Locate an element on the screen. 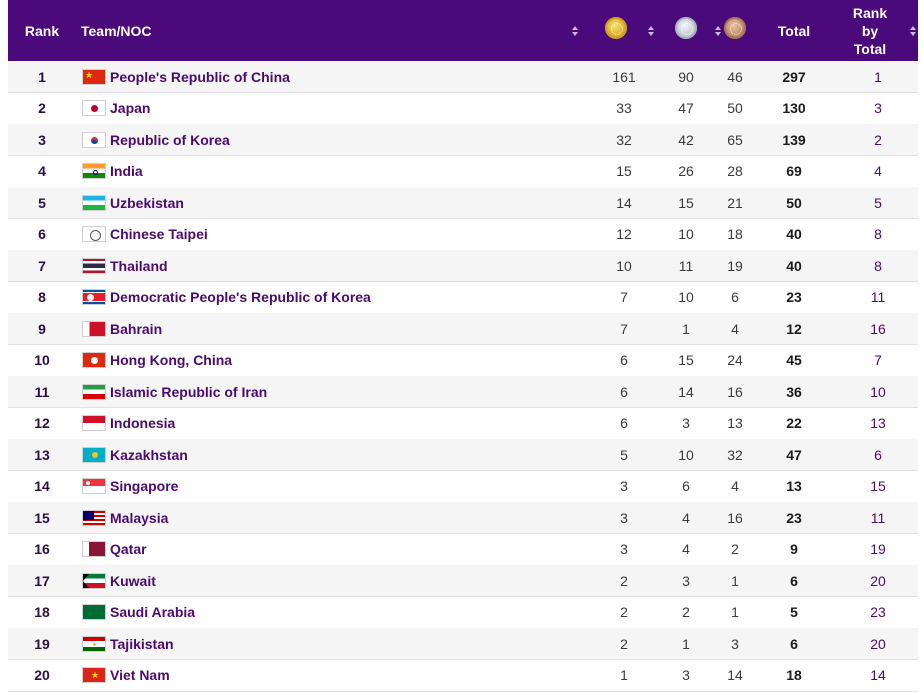 The height and width of the screenshot is (692, 922). team-name: People's Republic of China is located at coordinates (200, 76).